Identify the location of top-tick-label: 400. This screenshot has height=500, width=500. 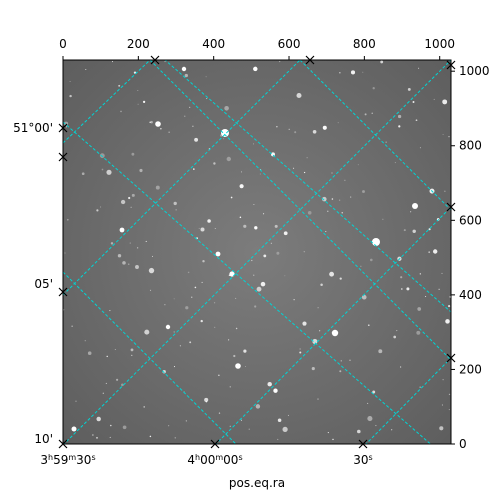
(213, 44).